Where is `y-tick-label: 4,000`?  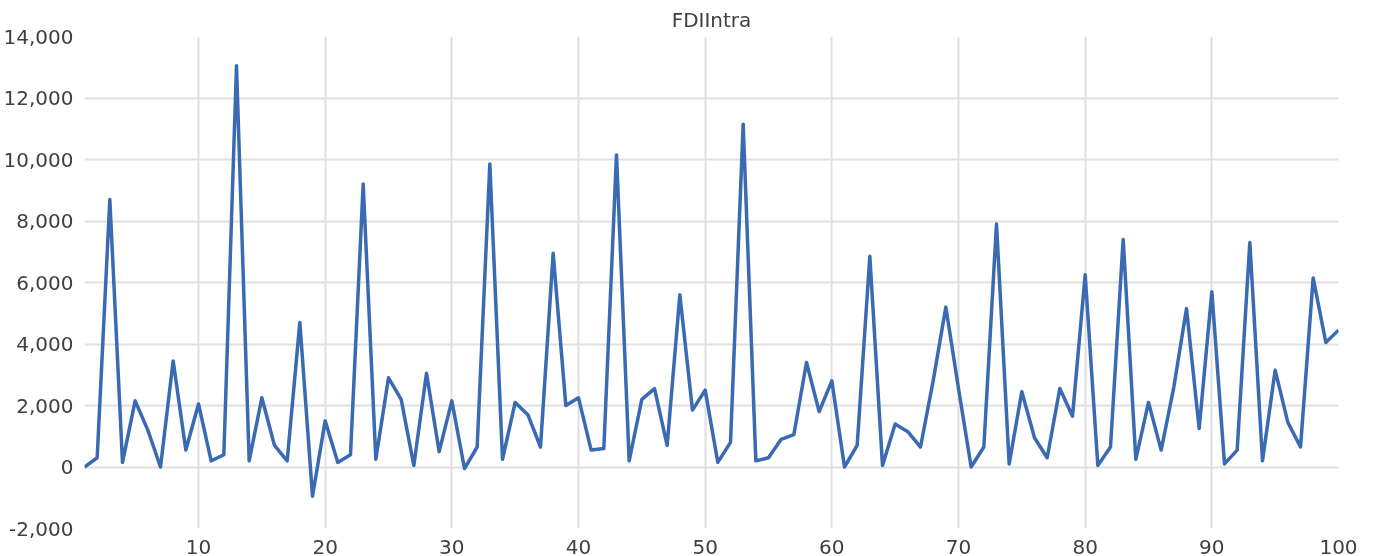
y-tick-label: 4,000 is located at coordinates (45, 344).